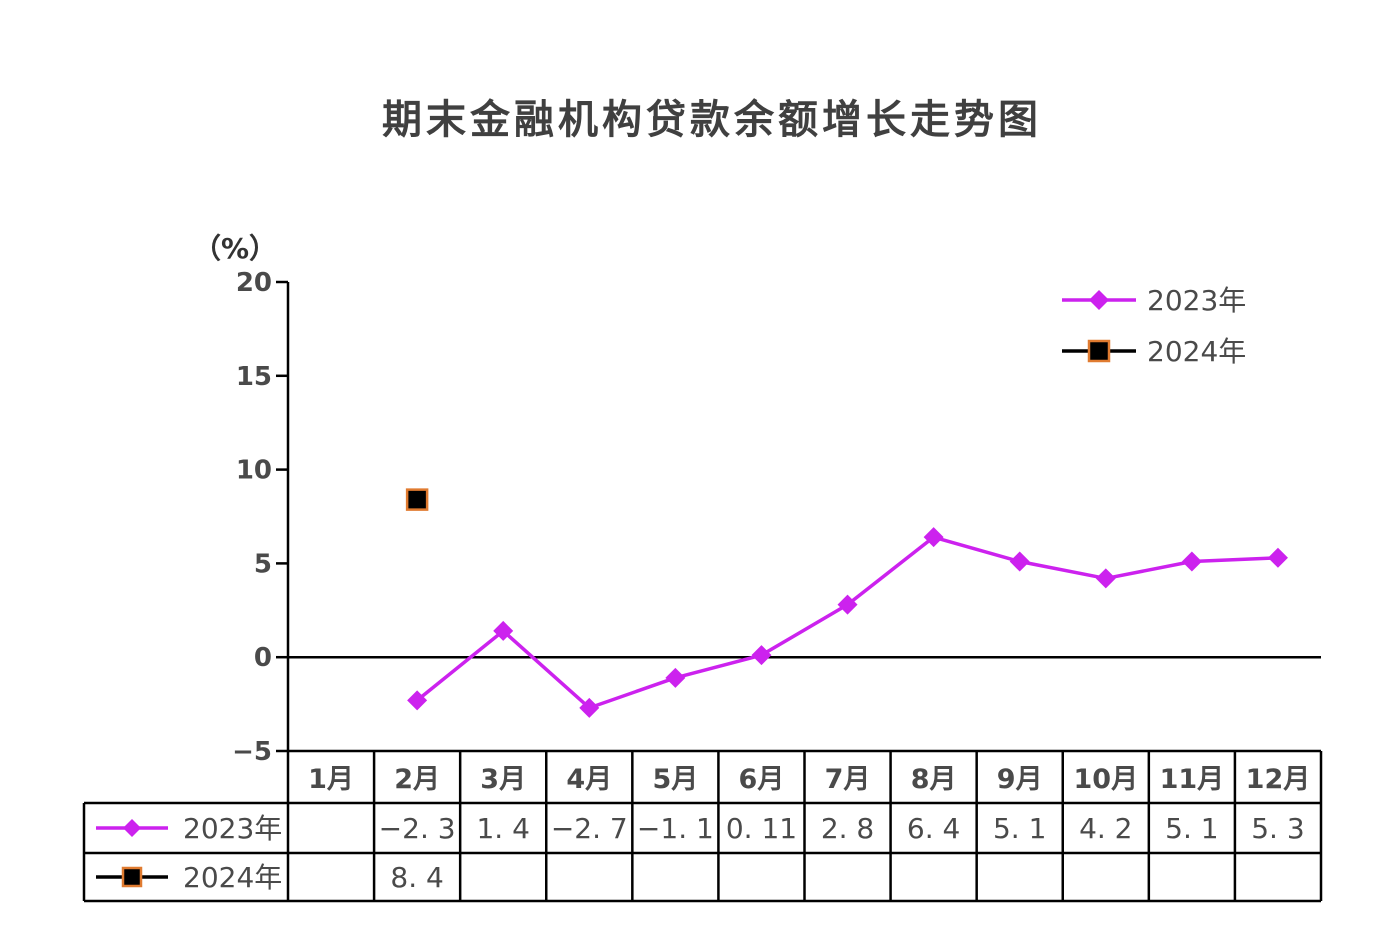 Image resolution: width=1386 pixels, height=946 pixels. I want to click on y-tick-label: 15, so click(254, 377).